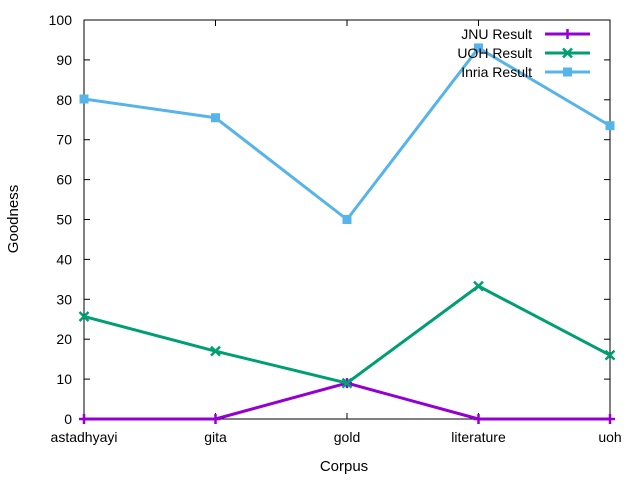  I want to click on x-axis-title: Corpus, so click(344, 466).